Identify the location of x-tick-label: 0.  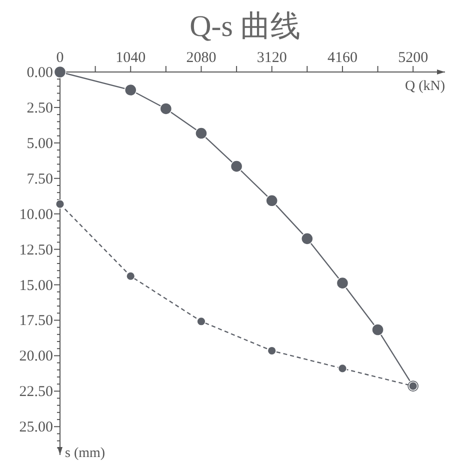
(60, 58).